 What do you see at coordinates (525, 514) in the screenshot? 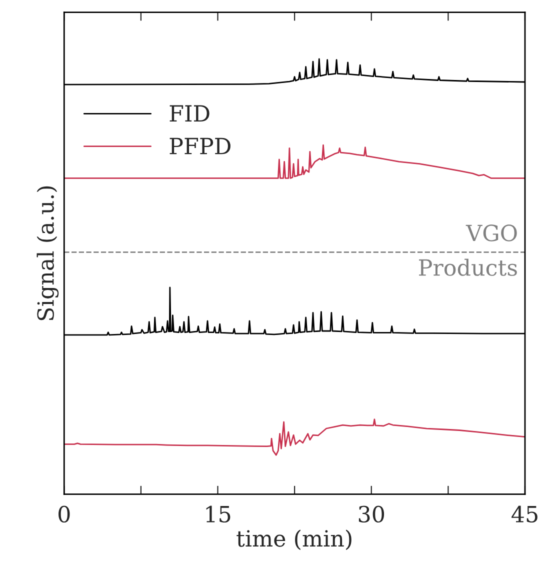
I see `x-tick-label: 45` at bounding box center [525, 514].